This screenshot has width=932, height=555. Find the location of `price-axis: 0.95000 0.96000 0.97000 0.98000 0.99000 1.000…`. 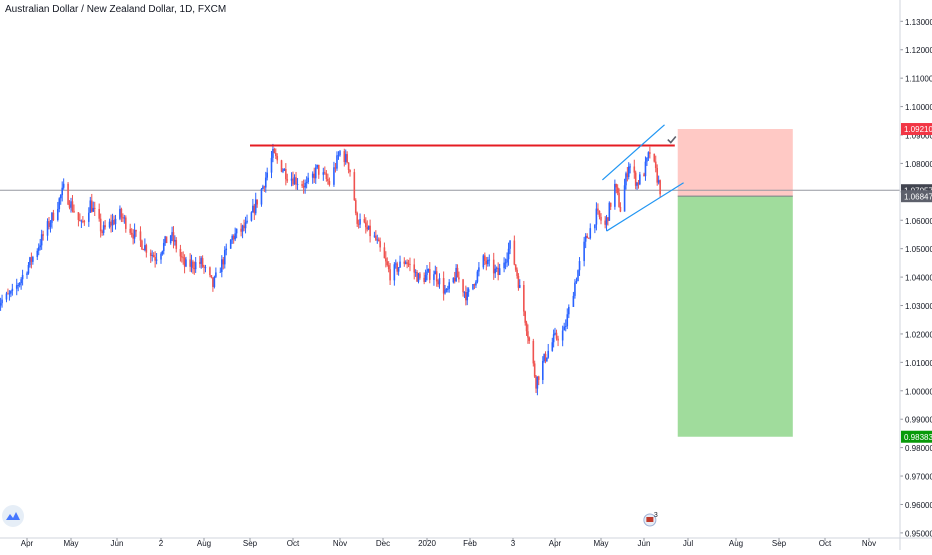

price-axis: 0.95000 0.96000 0.97000 0.98000 0.99000 1.000… is located at coordinates (915, 275).